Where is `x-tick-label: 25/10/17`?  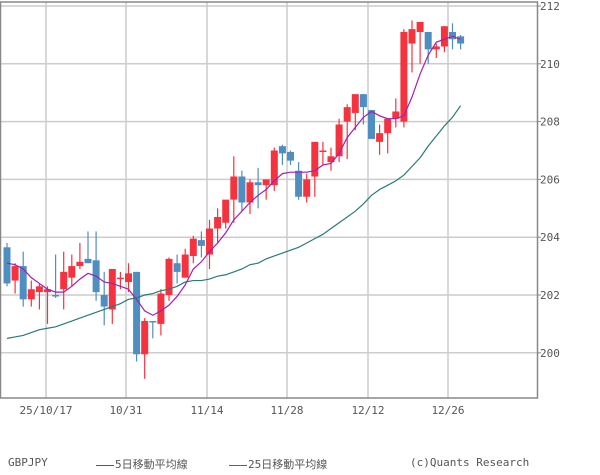 x-tick-label: 25/10/17 is located at coordinates (46, 410).